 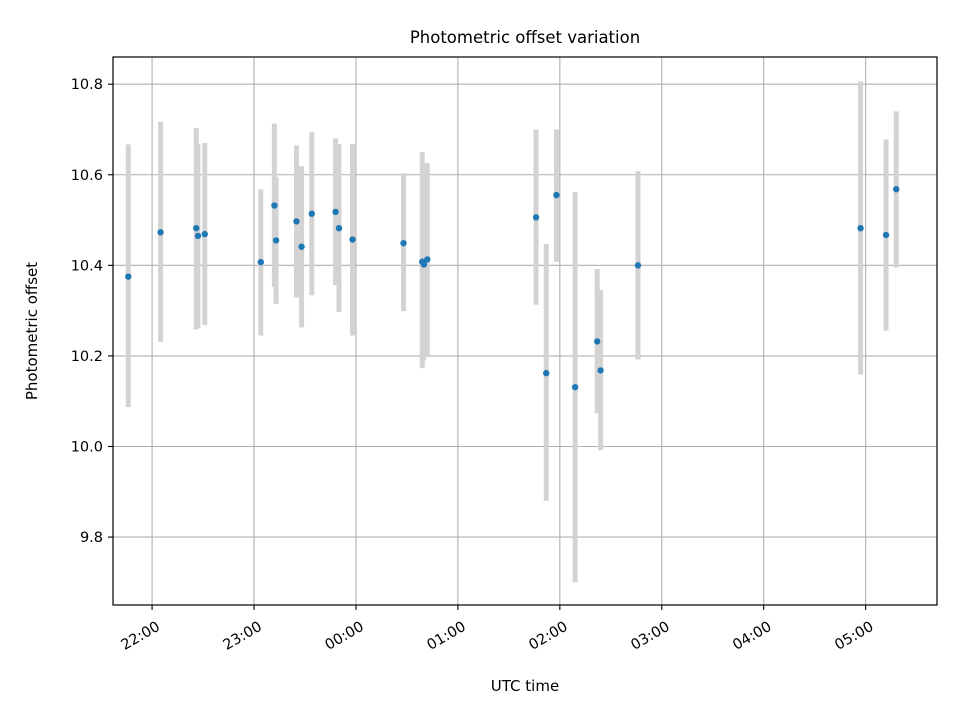 I want to click on y-tick-label: 10.4, so click(x=87, y=266).